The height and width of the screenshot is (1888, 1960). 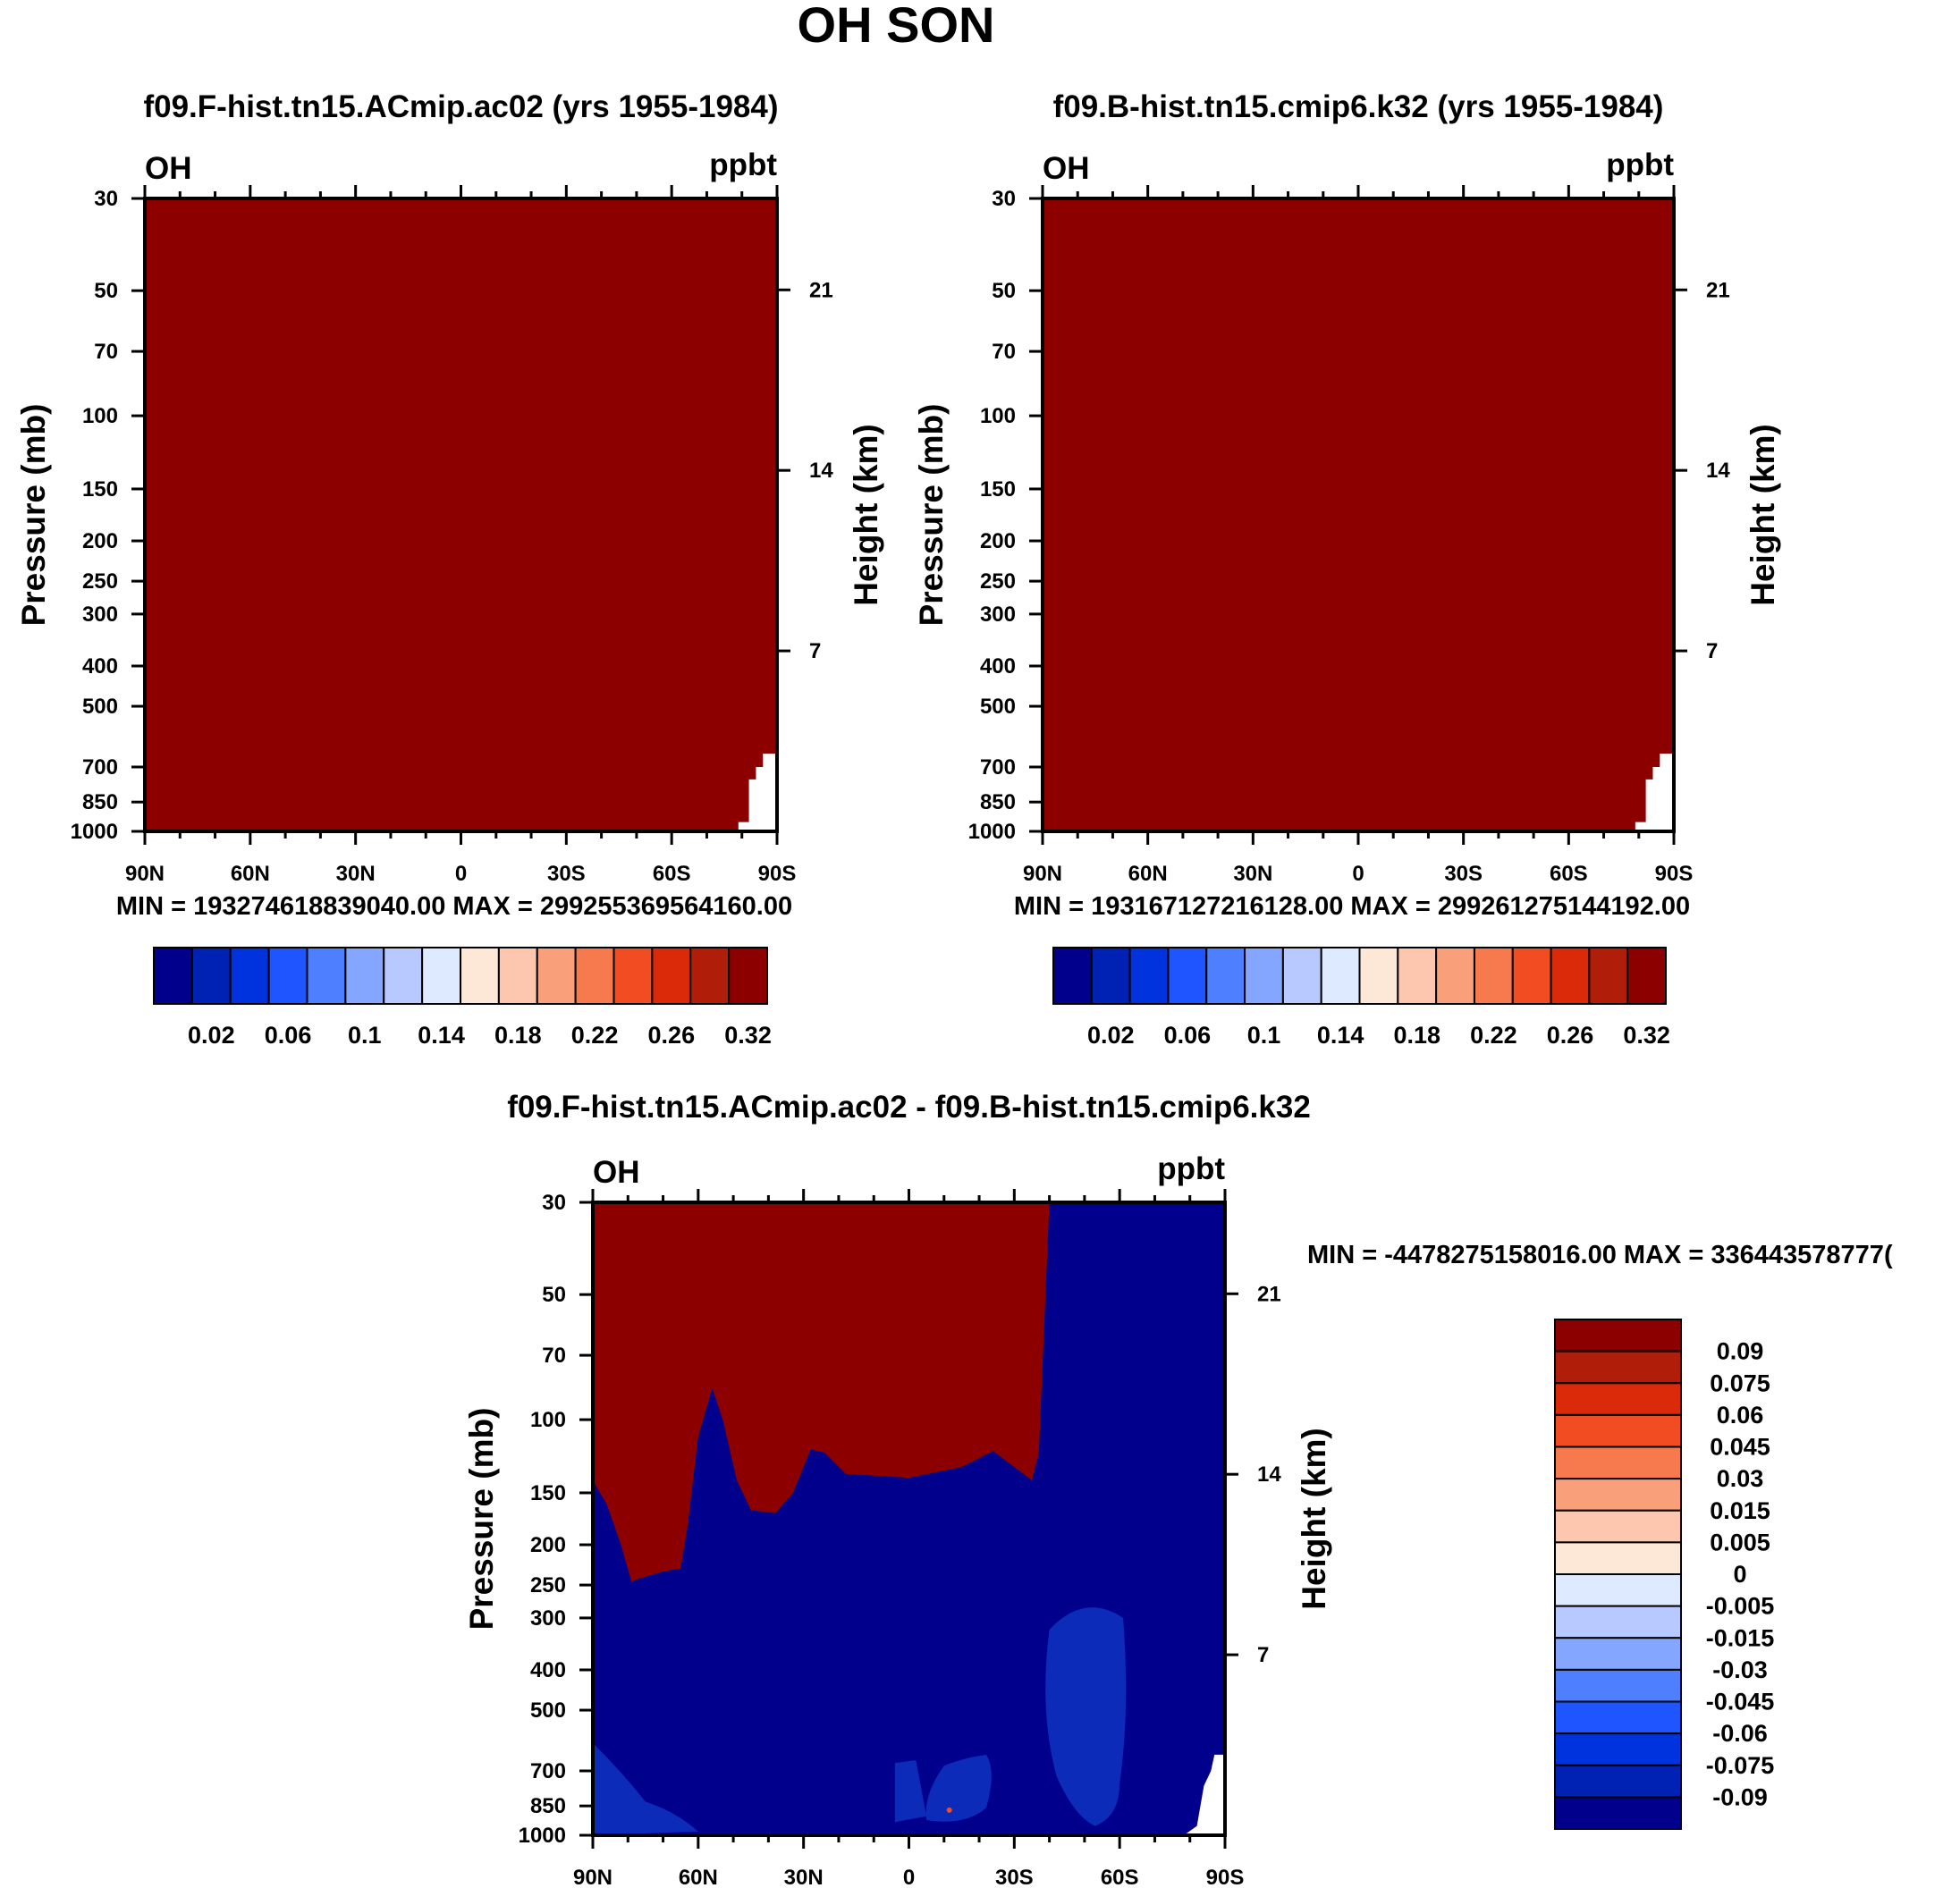 What do you see at coordinates (1739, 1574) in the screenshot?
I see `colorbar-label: 0` at bounding box center [1739, 1574].